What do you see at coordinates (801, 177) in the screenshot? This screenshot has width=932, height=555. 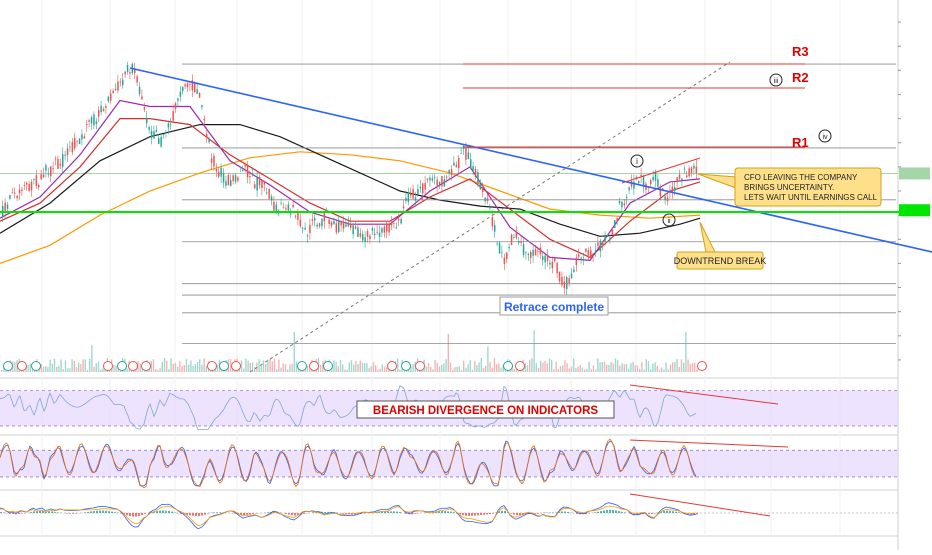 I see `cfo-line-1: CFO LEAVING THE COMPANY` at bounding box center [801, 177].